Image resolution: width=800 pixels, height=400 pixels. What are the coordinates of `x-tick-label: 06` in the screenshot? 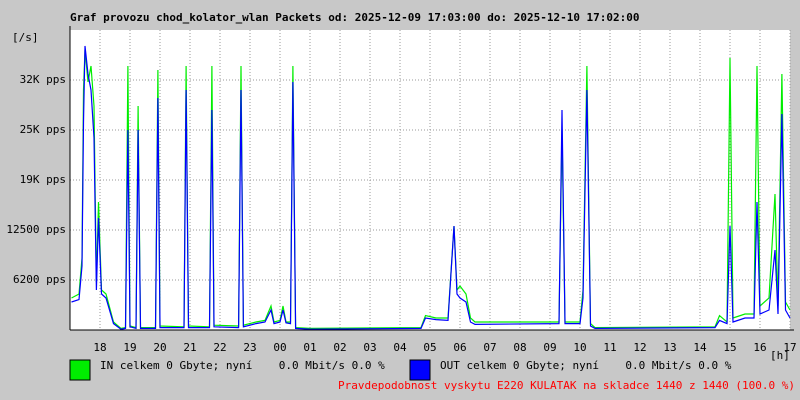 It's located at (459, 347).